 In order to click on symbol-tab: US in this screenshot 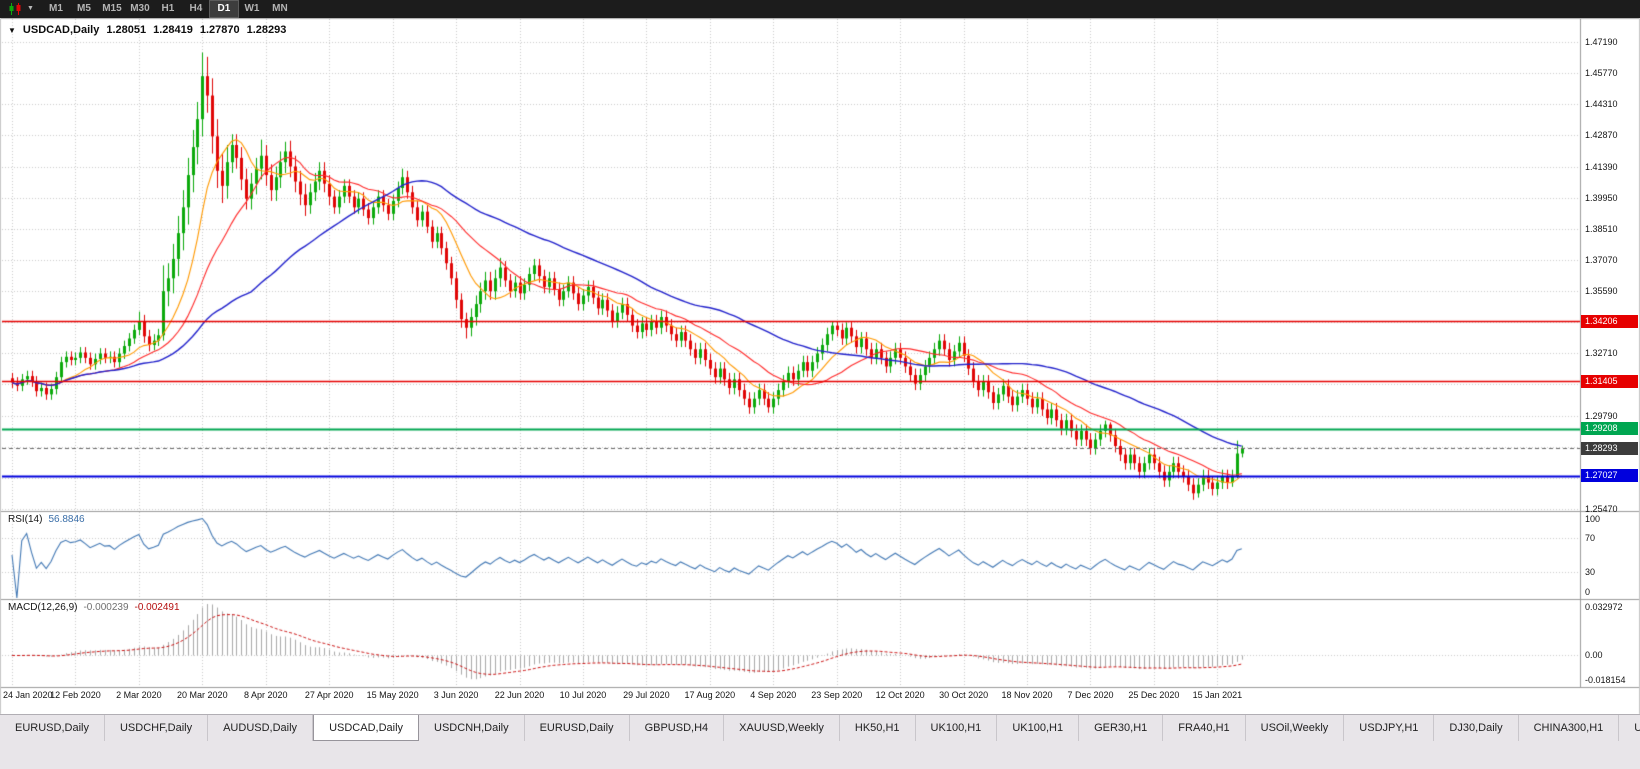, I will do `click(1629, 728)`.